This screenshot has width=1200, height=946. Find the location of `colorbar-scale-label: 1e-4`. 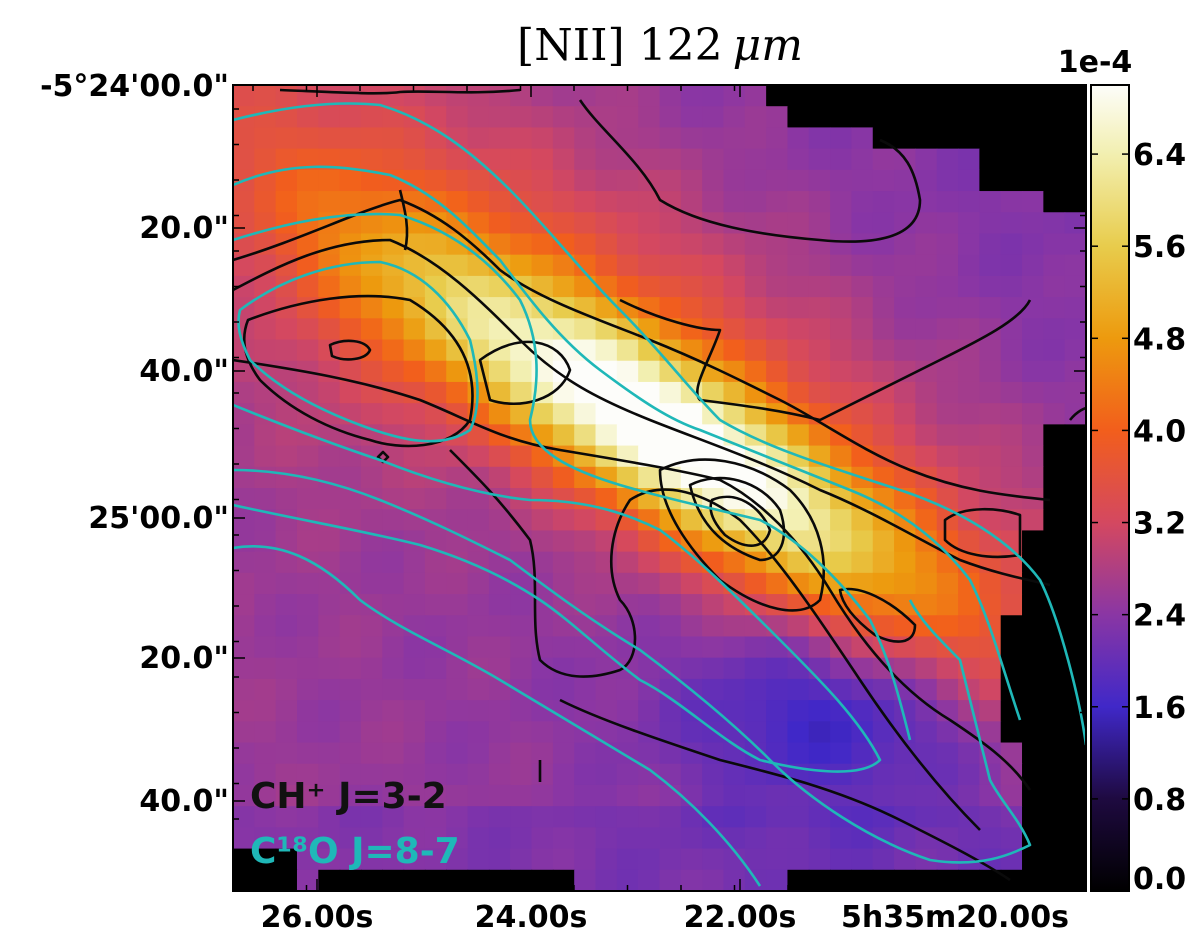

colorbar-scale-label: 1e-4 is located at coordinates (1095, 62).